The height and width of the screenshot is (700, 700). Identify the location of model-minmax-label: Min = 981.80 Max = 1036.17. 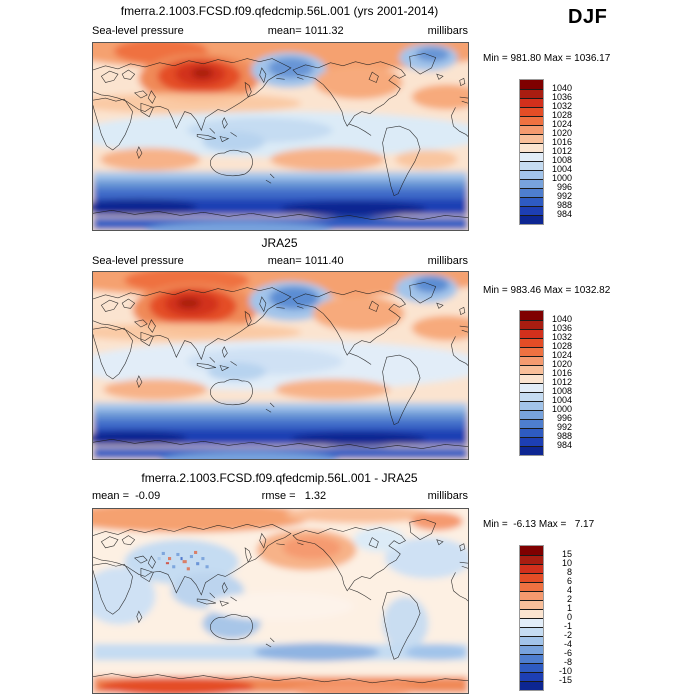
(547, 58).